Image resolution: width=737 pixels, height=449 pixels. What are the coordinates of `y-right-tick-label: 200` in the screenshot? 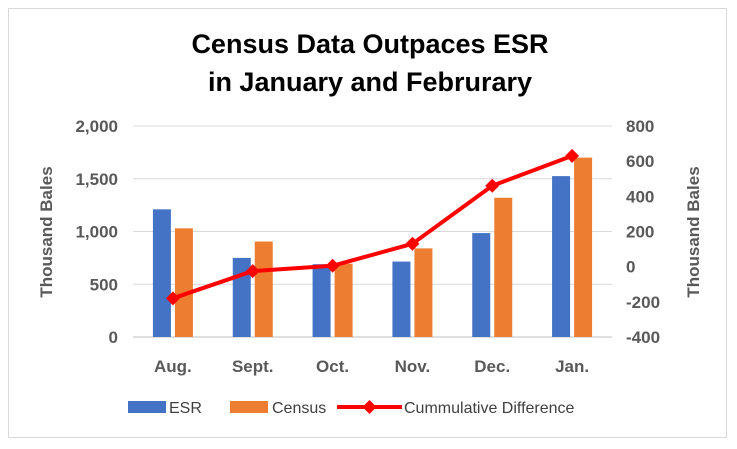 It's located at (640, 232).